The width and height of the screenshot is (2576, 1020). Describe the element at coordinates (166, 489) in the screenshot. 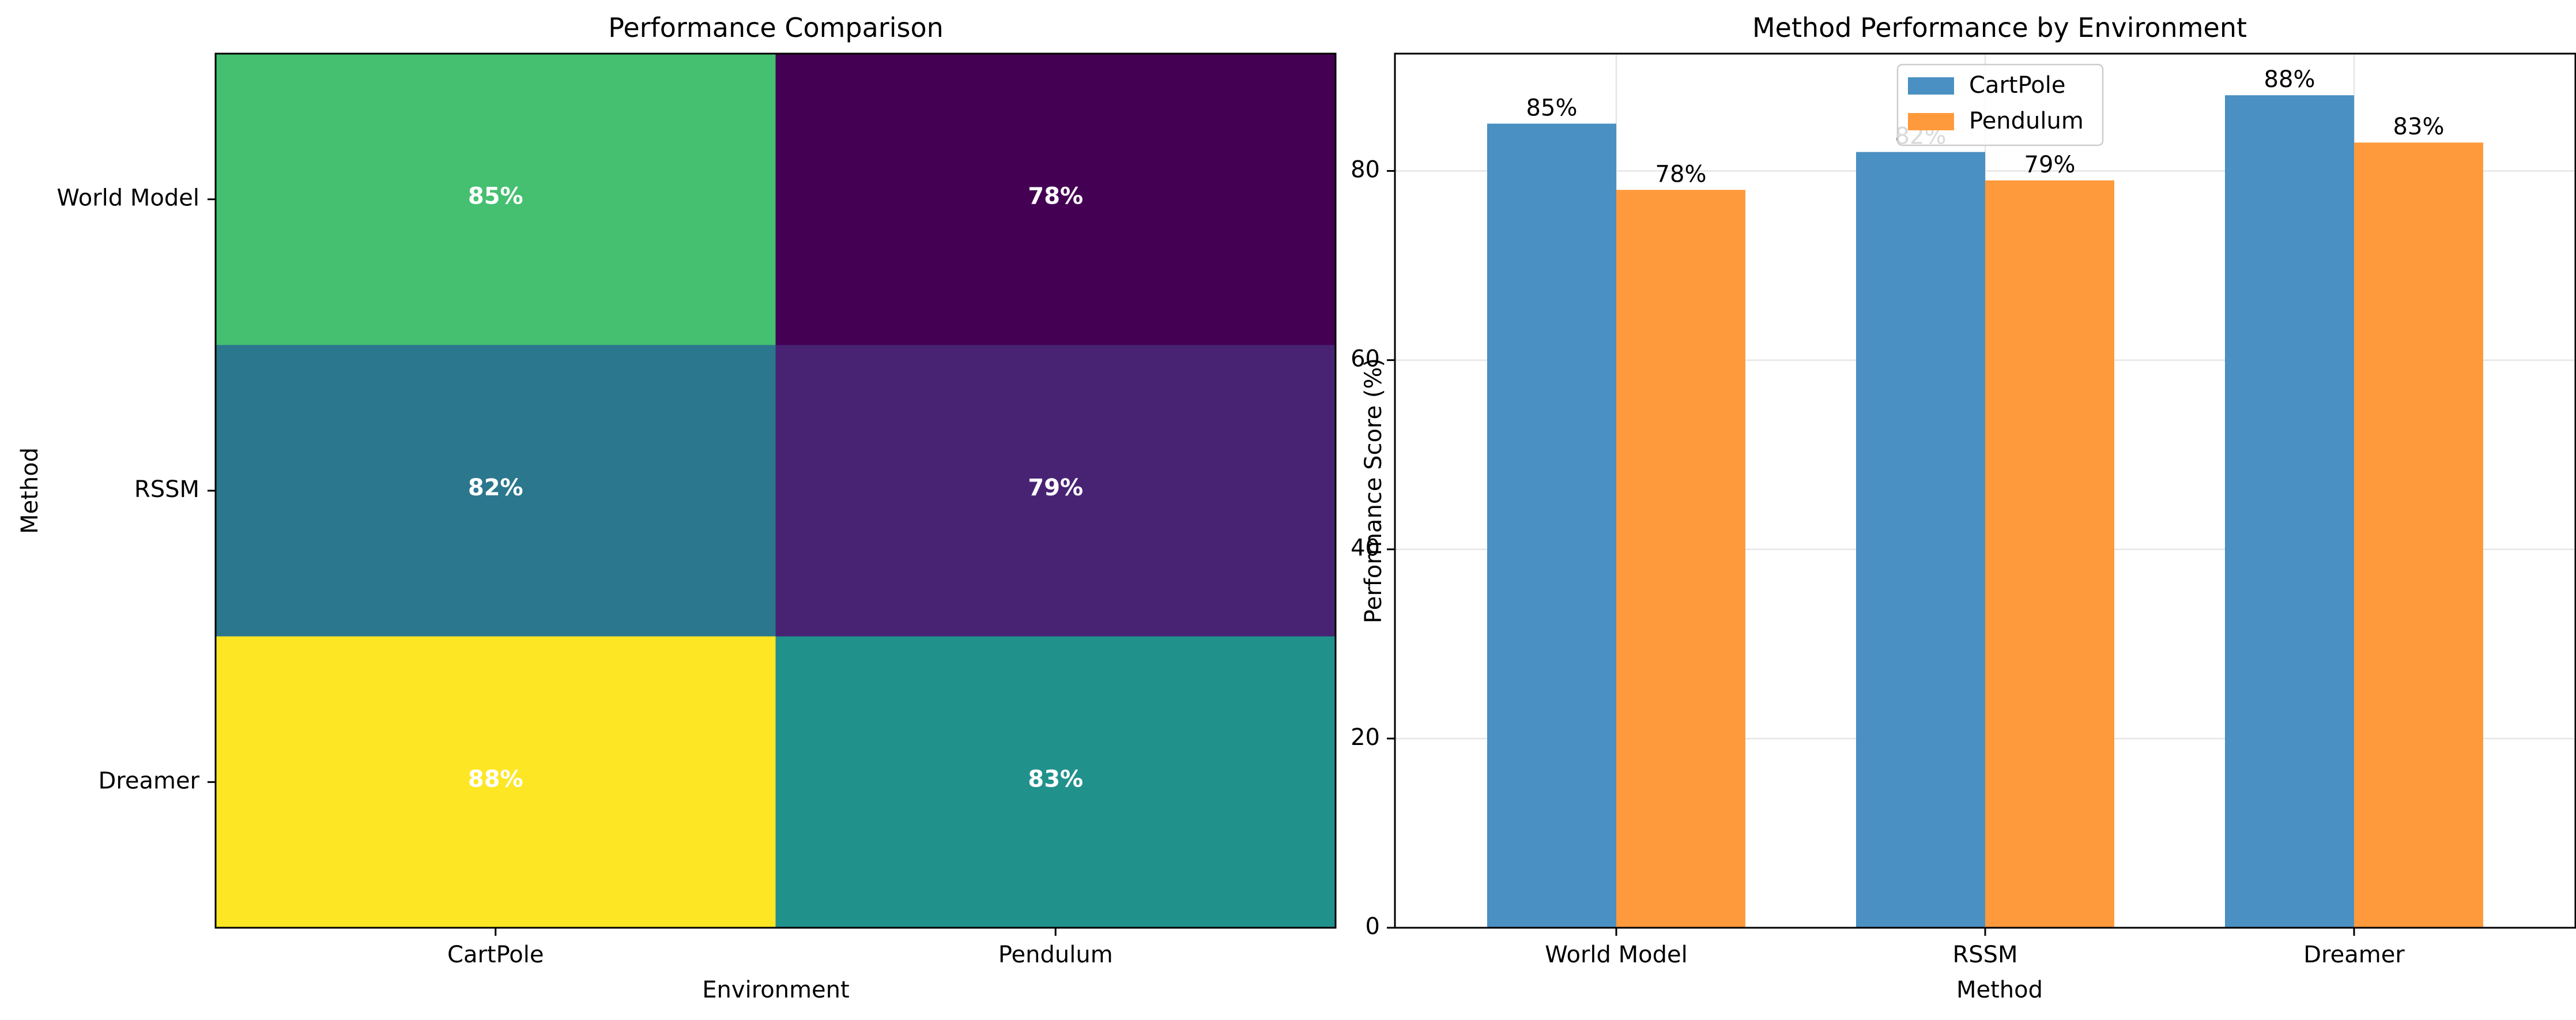

I see `heatmap-y-tick-label: RSSM` at that location.